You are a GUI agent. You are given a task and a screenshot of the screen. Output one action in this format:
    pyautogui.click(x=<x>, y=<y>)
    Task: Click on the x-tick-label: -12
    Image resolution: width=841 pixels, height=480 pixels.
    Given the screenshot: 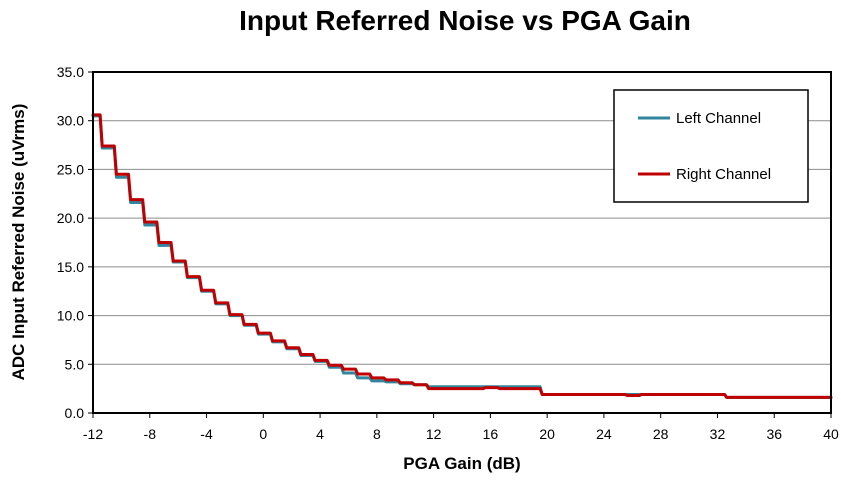 What is the action you would take?
    pyautogui.click(x=93, y=434)
    